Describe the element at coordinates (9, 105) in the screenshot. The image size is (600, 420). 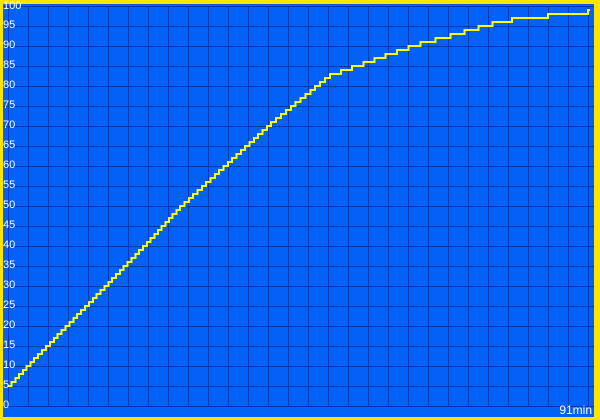
I see `y-axis-tick-label: 75` at that location.